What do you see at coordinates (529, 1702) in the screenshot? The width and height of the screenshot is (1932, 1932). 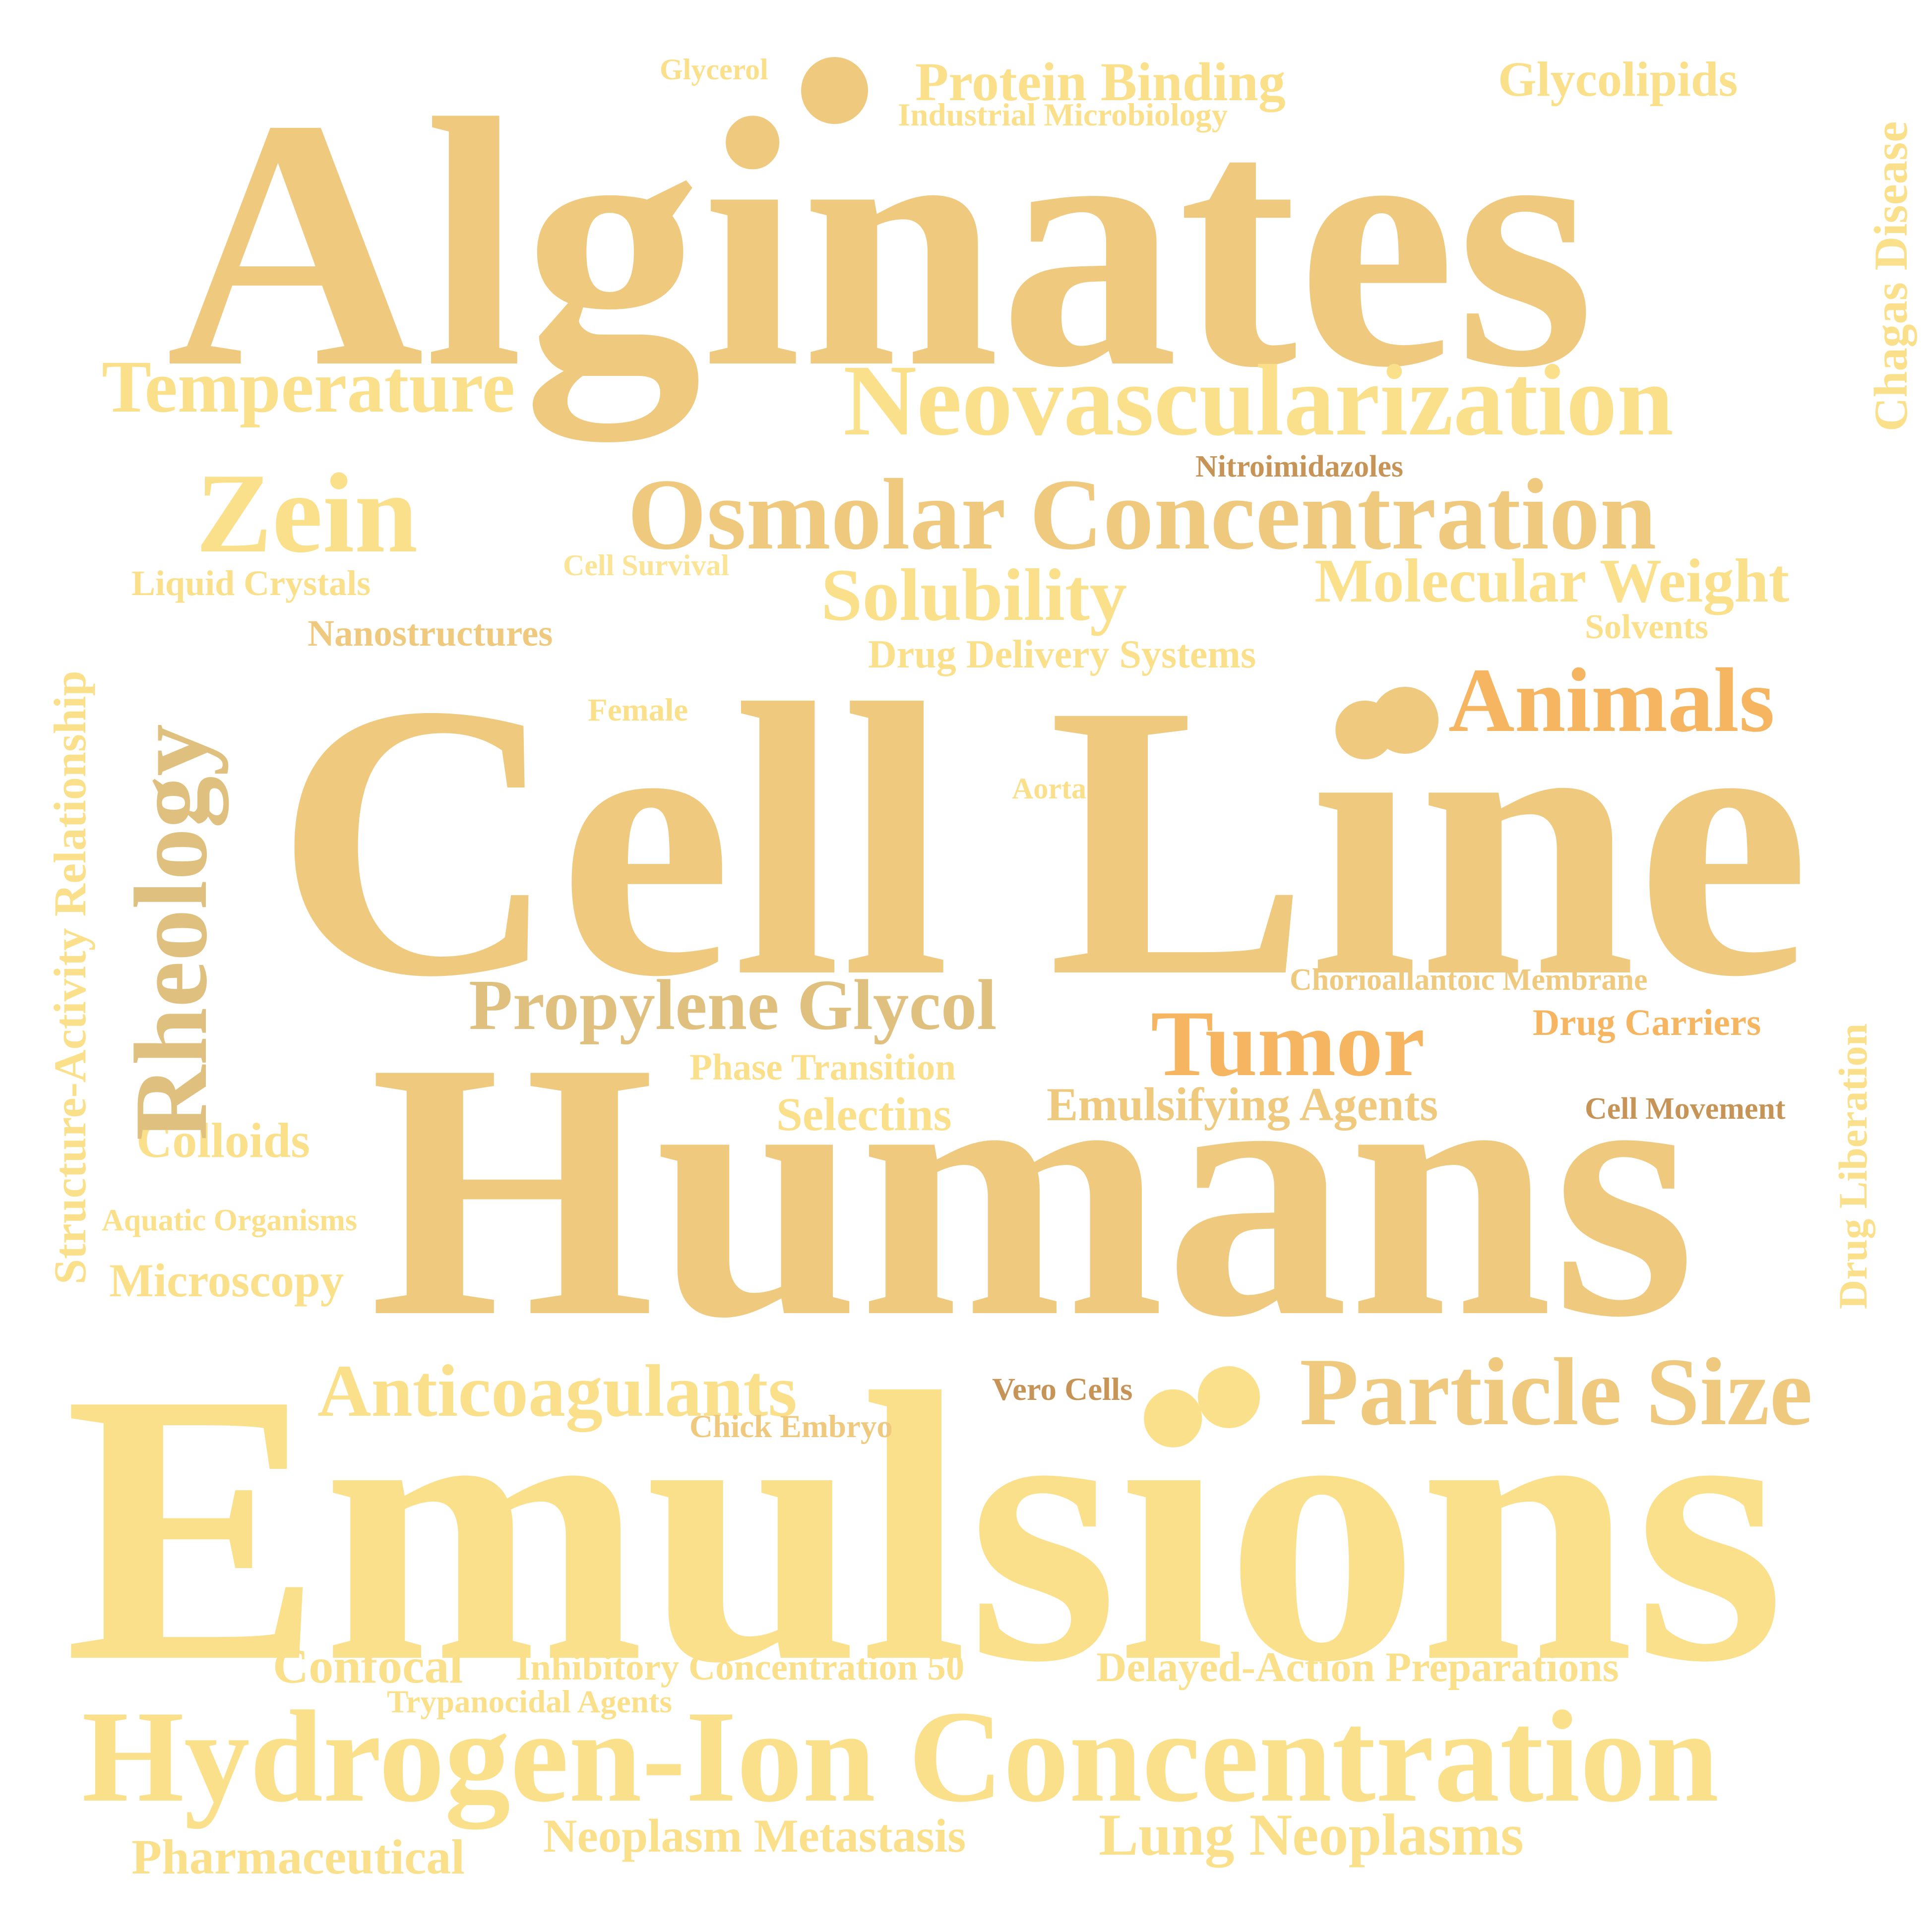 I see `word-trypanocidal-agents: Trypanocidal Agents` at bounding box center [529, 1702].